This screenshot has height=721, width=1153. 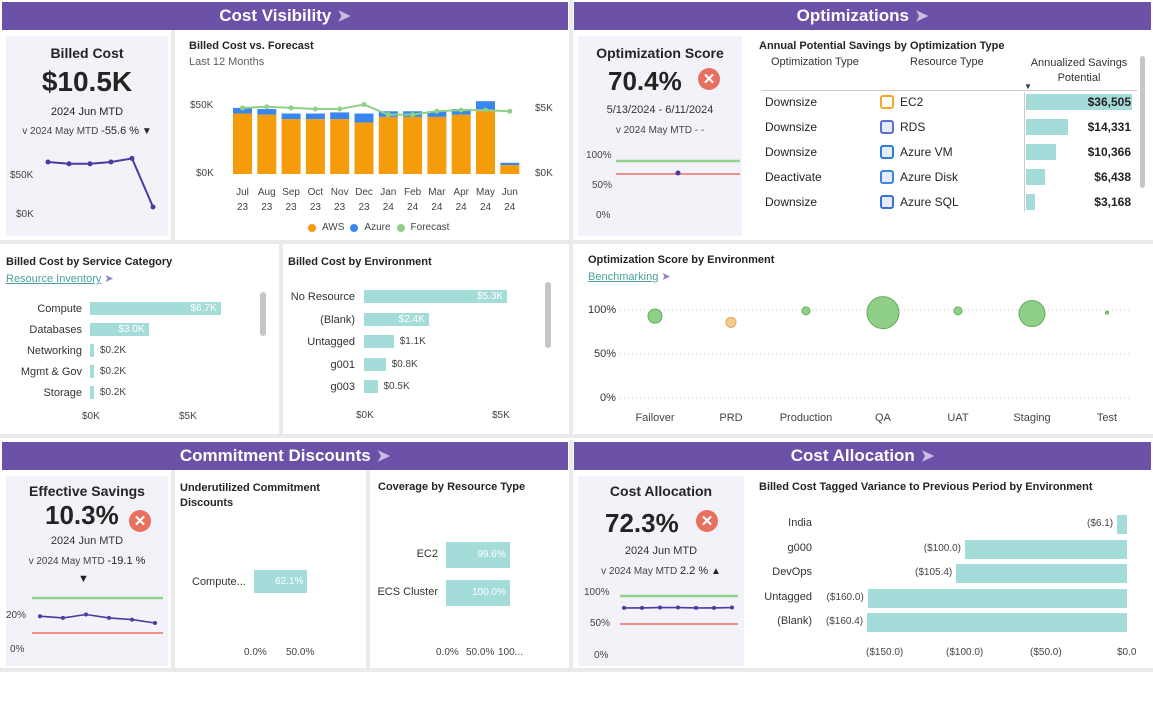 I want to click on col-header-resource-type: Resource Type, so click(x=947, y=62).